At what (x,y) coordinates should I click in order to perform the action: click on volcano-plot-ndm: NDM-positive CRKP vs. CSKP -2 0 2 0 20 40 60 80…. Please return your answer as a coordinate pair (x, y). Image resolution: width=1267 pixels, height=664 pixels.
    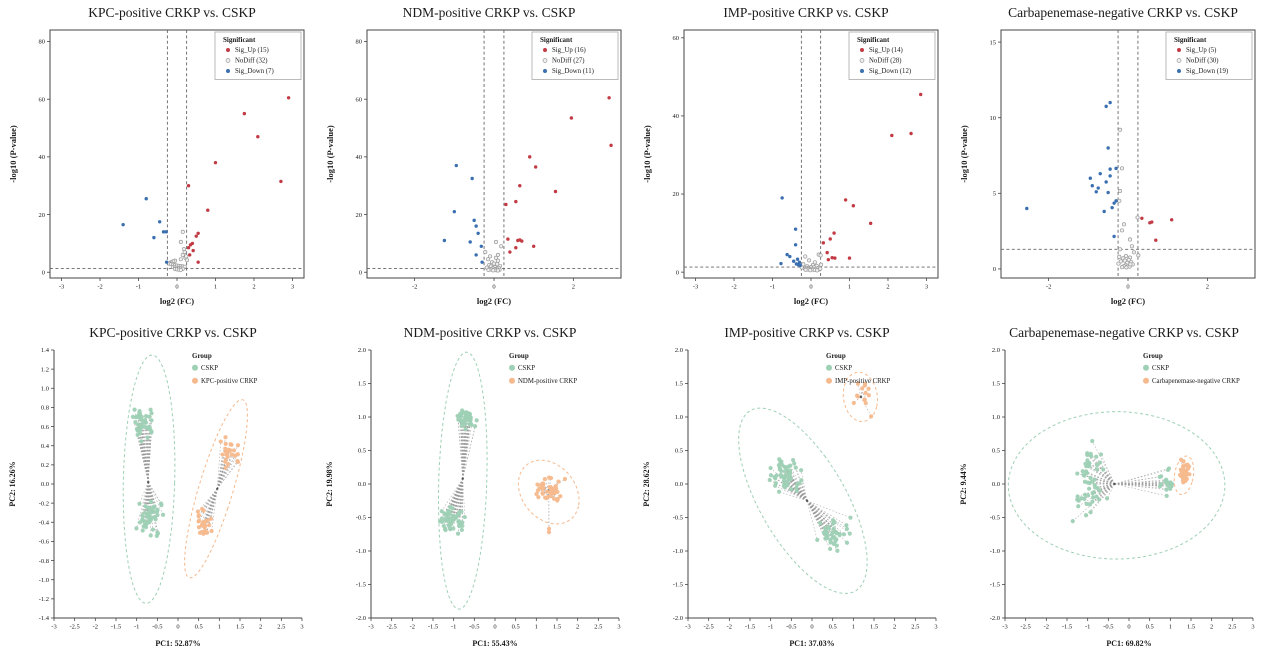
    Looking at the image, I should click on (475, 160).